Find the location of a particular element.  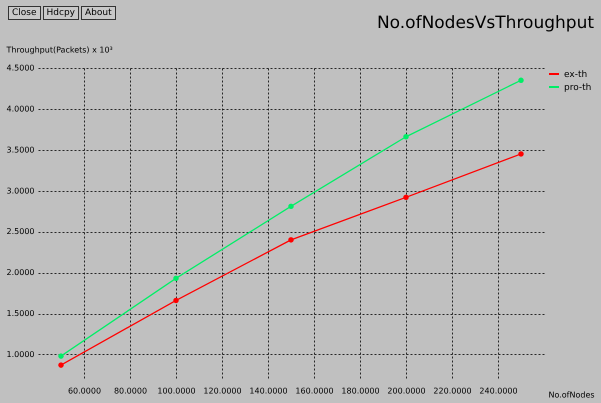

x-tick-label: 180.0000 is located at coordinates (360, 391).